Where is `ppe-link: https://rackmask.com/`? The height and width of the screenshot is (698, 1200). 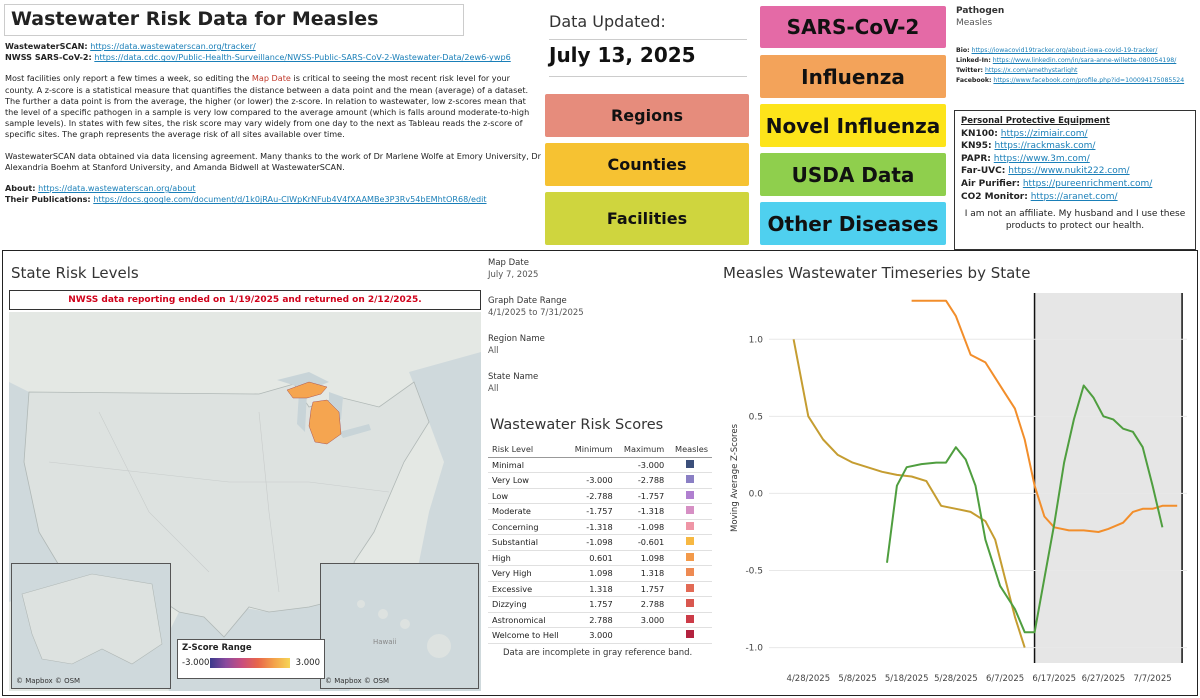 ppe-link: https://rackmask.com/ is located at coordinates (1045, 146).